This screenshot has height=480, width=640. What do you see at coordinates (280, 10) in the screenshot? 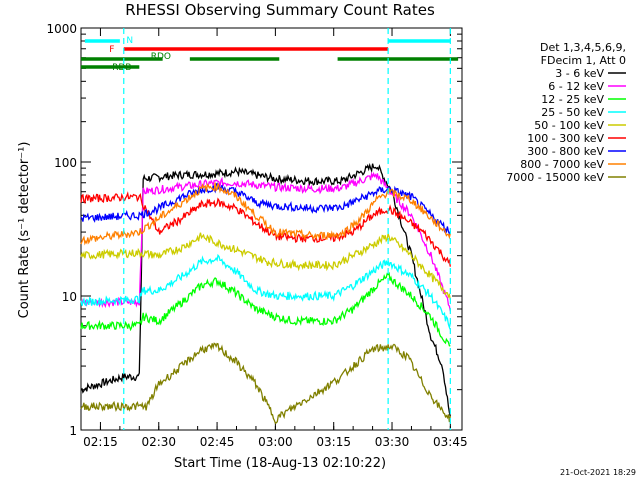
I see `chart-title: RHESSI Observing Summary Count Rates` at bounding box center [280, 10].